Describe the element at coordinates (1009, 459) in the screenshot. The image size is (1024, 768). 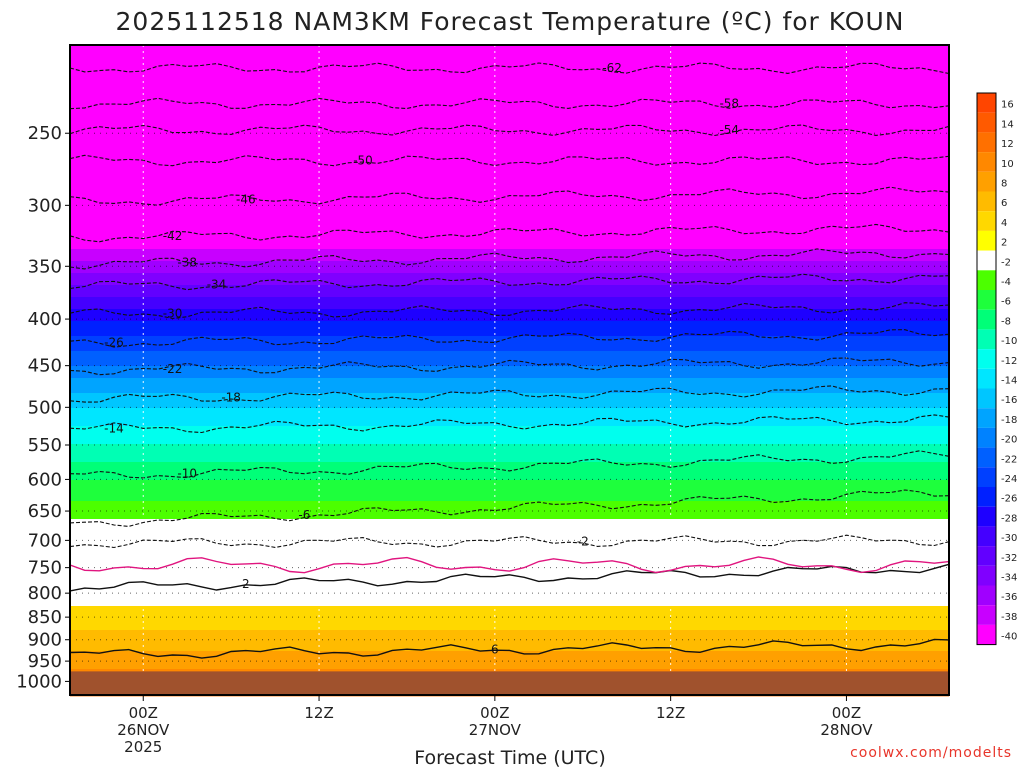
I see `colorbar-label: -22` at that location.